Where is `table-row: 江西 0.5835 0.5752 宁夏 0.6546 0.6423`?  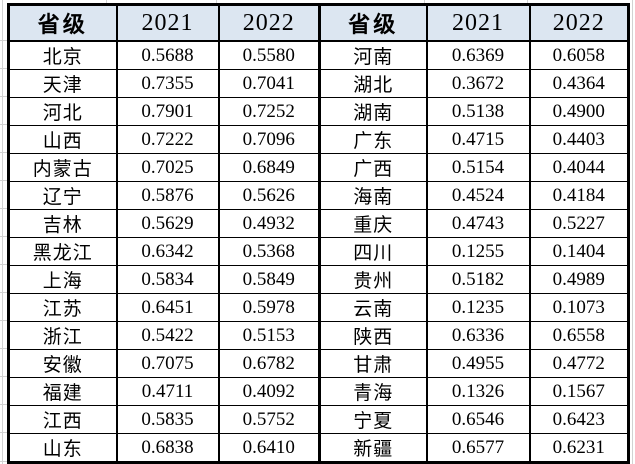
table-row: 江西 0.5835 0.5752 宁夏 0.6546 0.6423 is located at coordinates (318, 419).